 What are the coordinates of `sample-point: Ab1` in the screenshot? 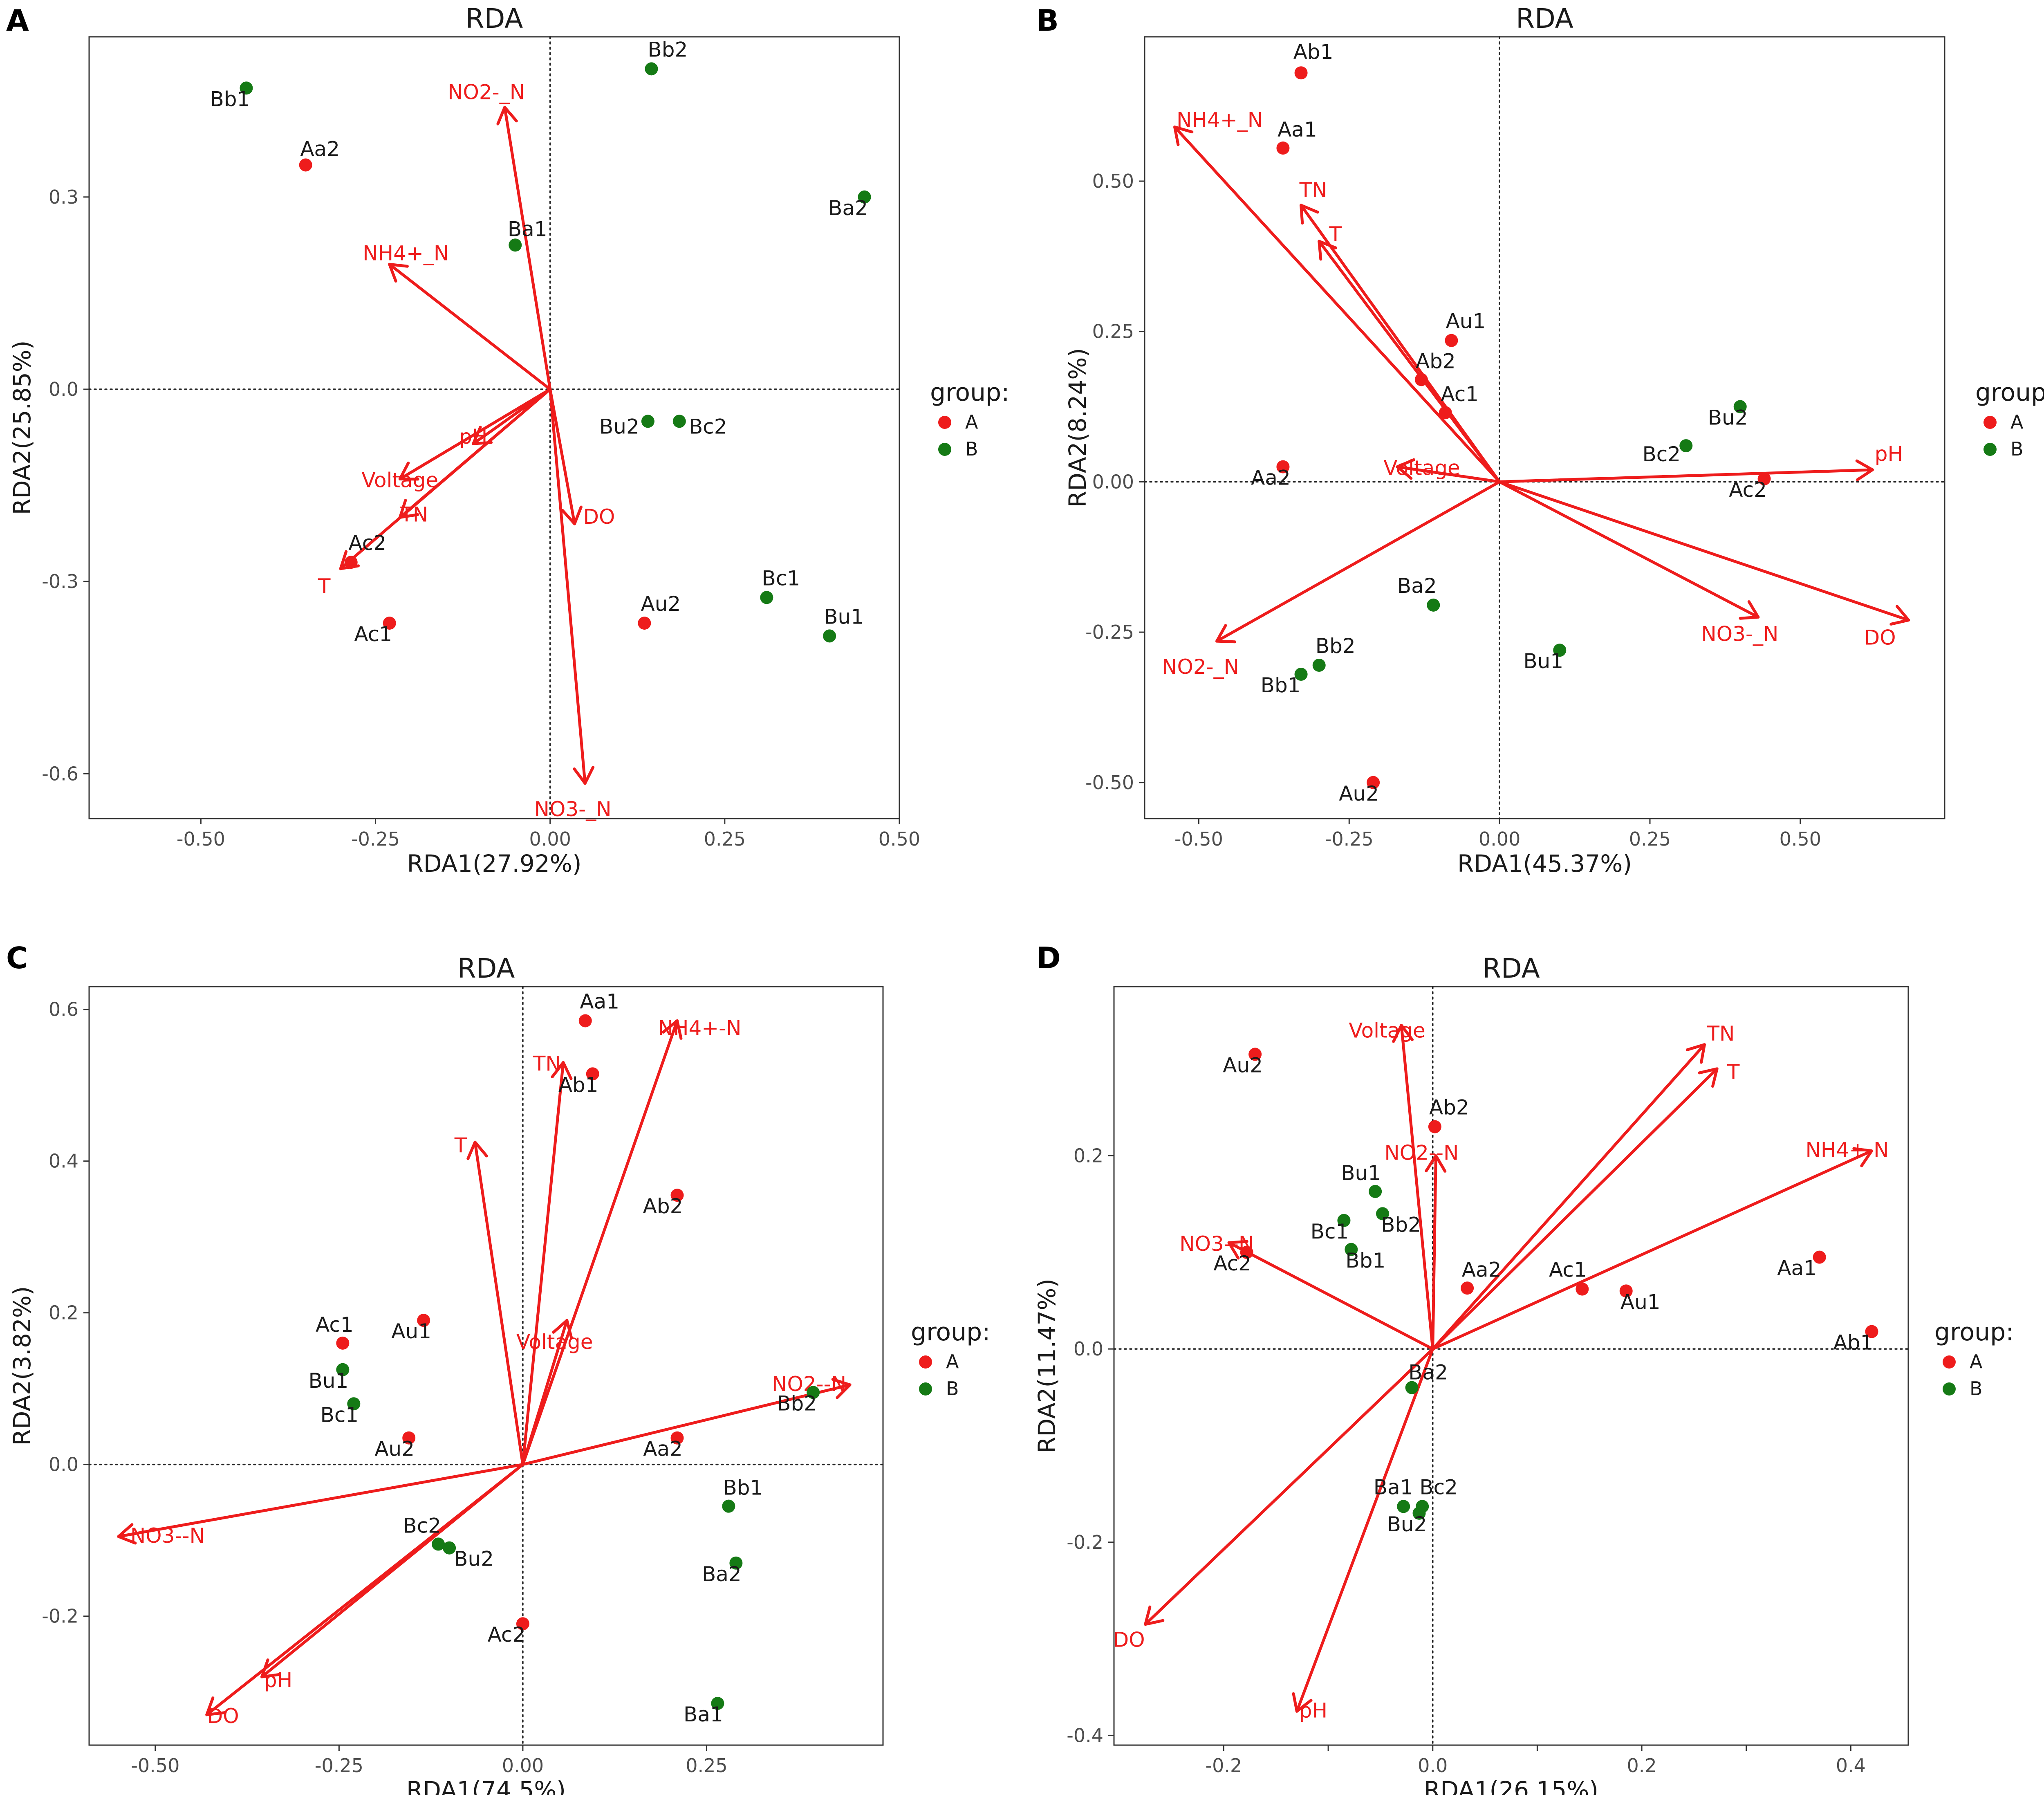 It's located at (578, 1082).